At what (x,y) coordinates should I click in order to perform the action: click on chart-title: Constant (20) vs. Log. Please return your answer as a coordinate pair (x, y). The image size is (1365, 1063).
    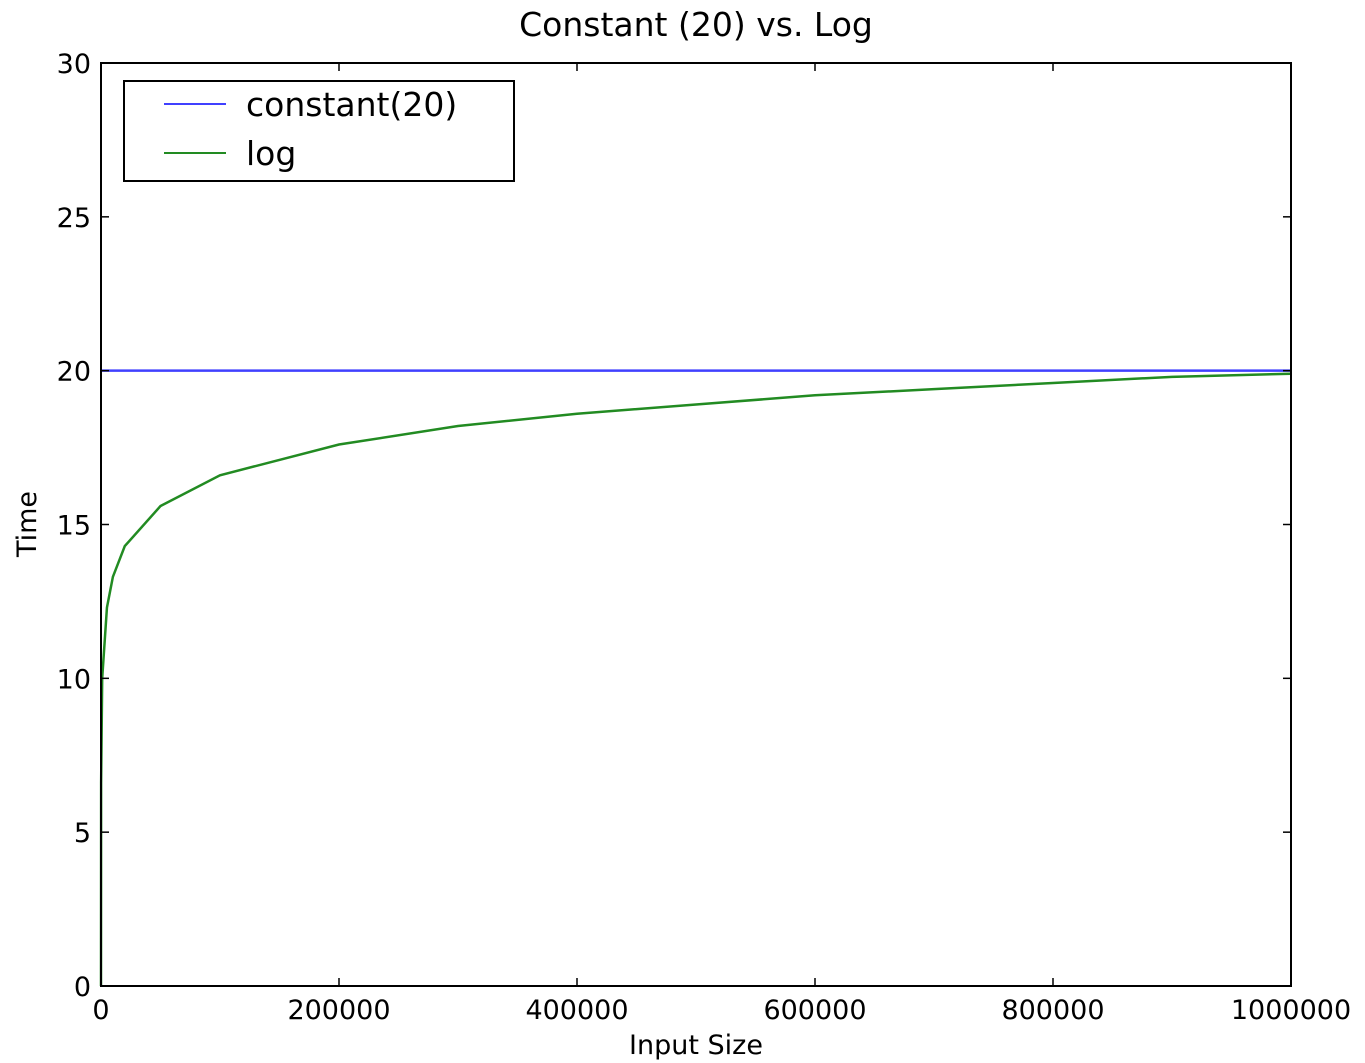
    Looking at the image, I should click on (696, 24).